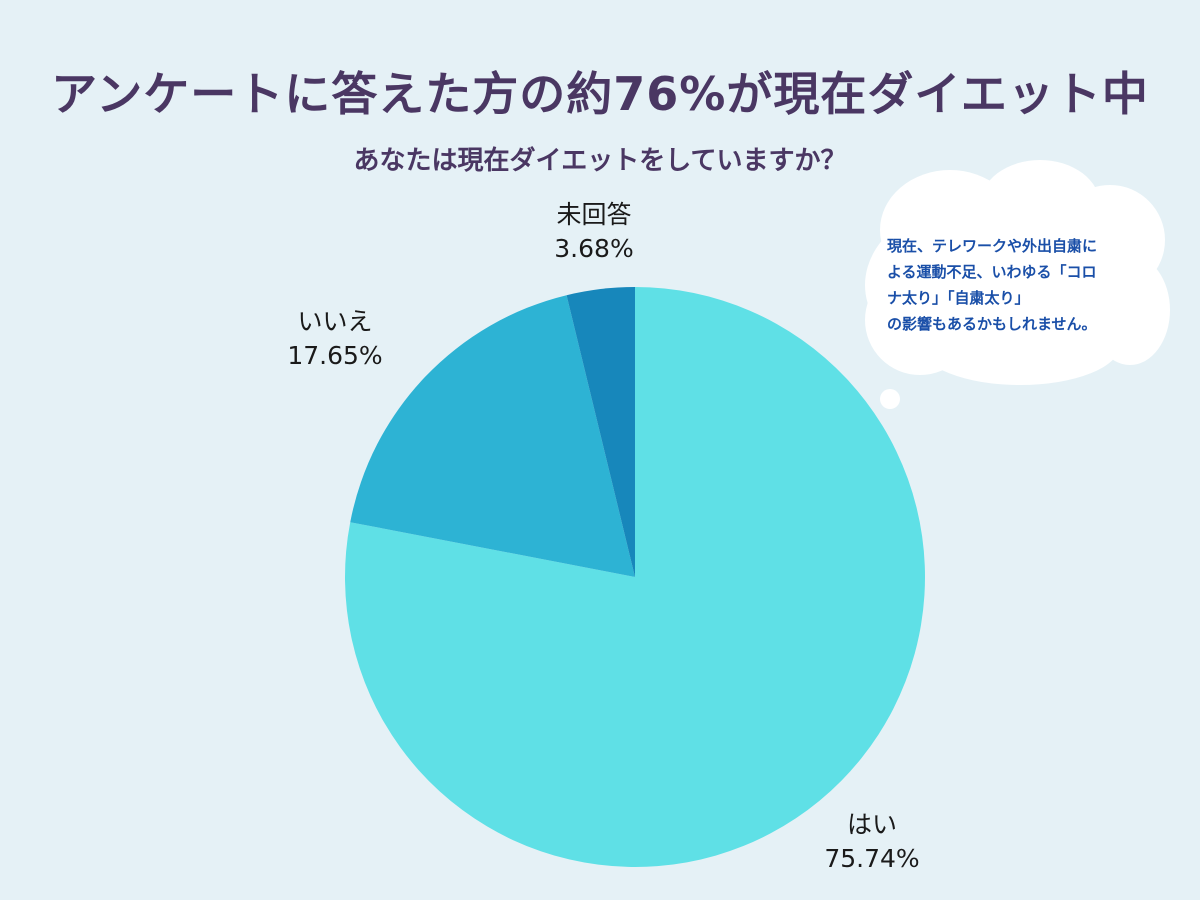 This screenshot has width=1200, height=900. What do you see at coordinates (335, 321) in the screenshot?
I see `slice-name: いいえ` at bounding box center [335, 321].